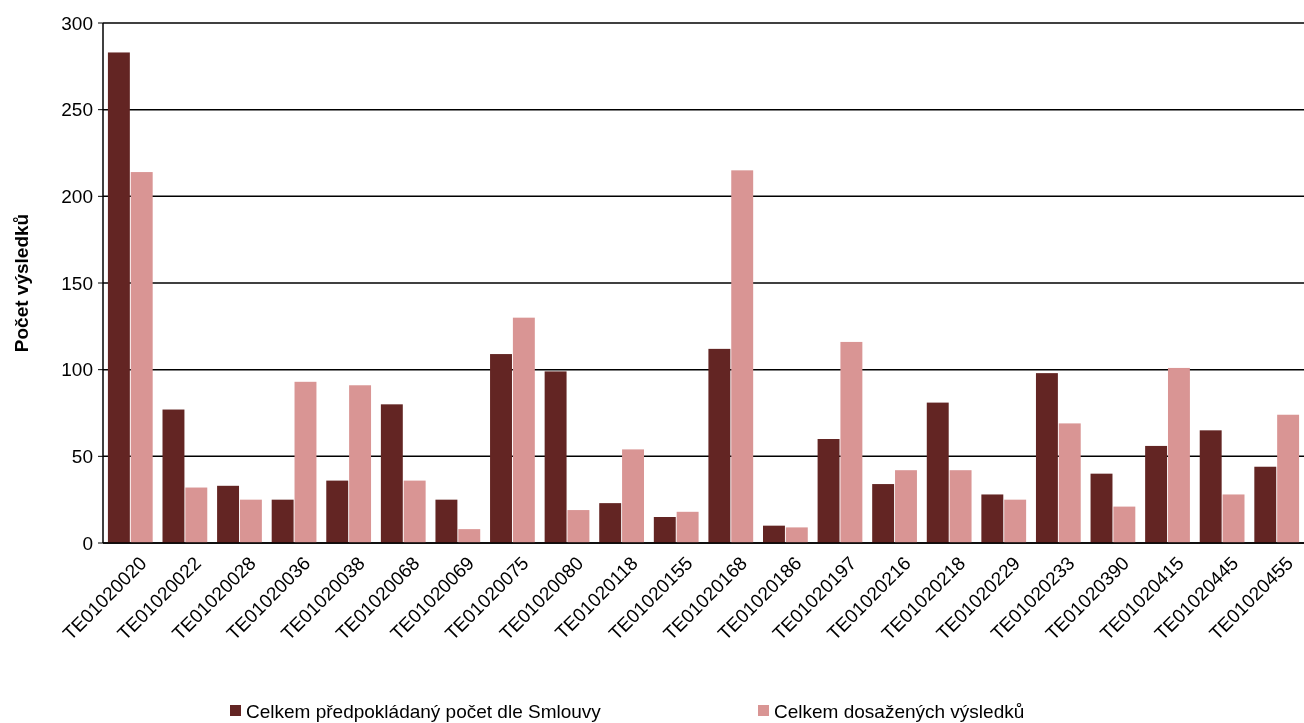 The image size is (1304, 723). Describe the element at coordinates (77, 370) in the screenshot. I see `y-tick-label: 100` at that location.